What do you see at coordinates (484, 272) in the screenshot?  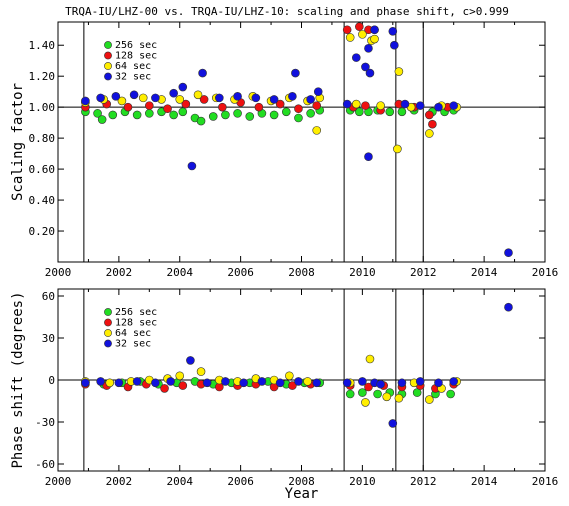 I see `x-tick-label-2014: 2014` at bounding box center [484, 272].